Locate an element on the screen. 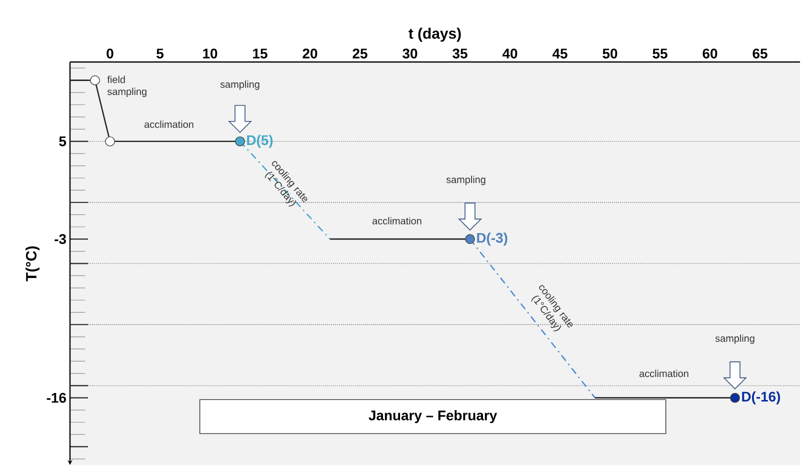  x-tick-label: 45 is located at coordinates (560, 53).